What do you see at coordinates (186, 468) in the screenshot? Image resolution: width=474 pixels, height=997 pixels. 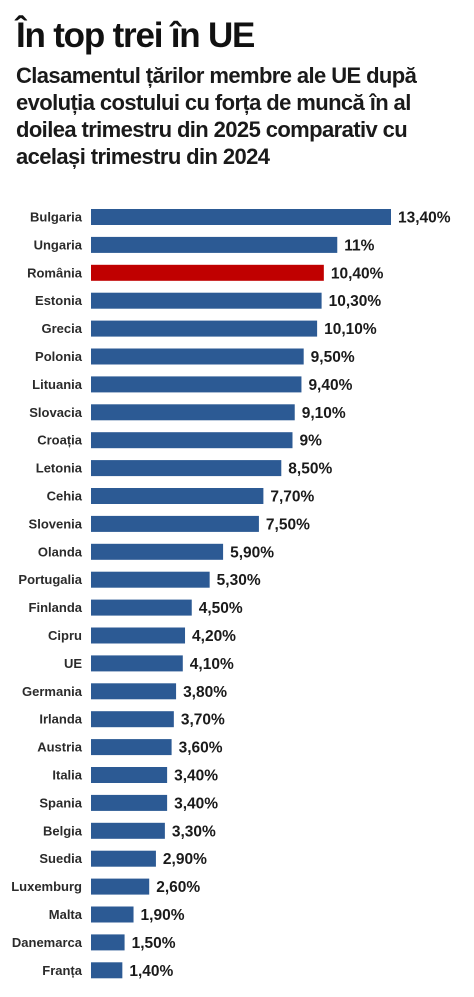 I see `bar-letonia` at bounding box center [186, 468].